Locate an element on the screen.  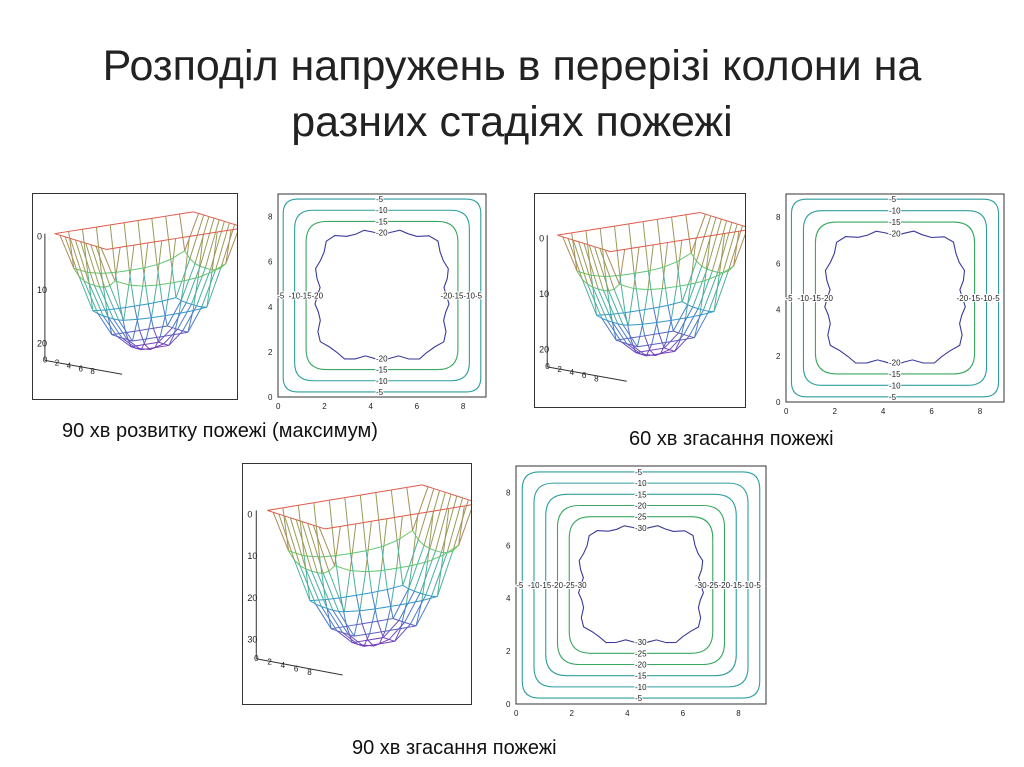
contour-level-label: -15 is located at coordinates (641, 676).